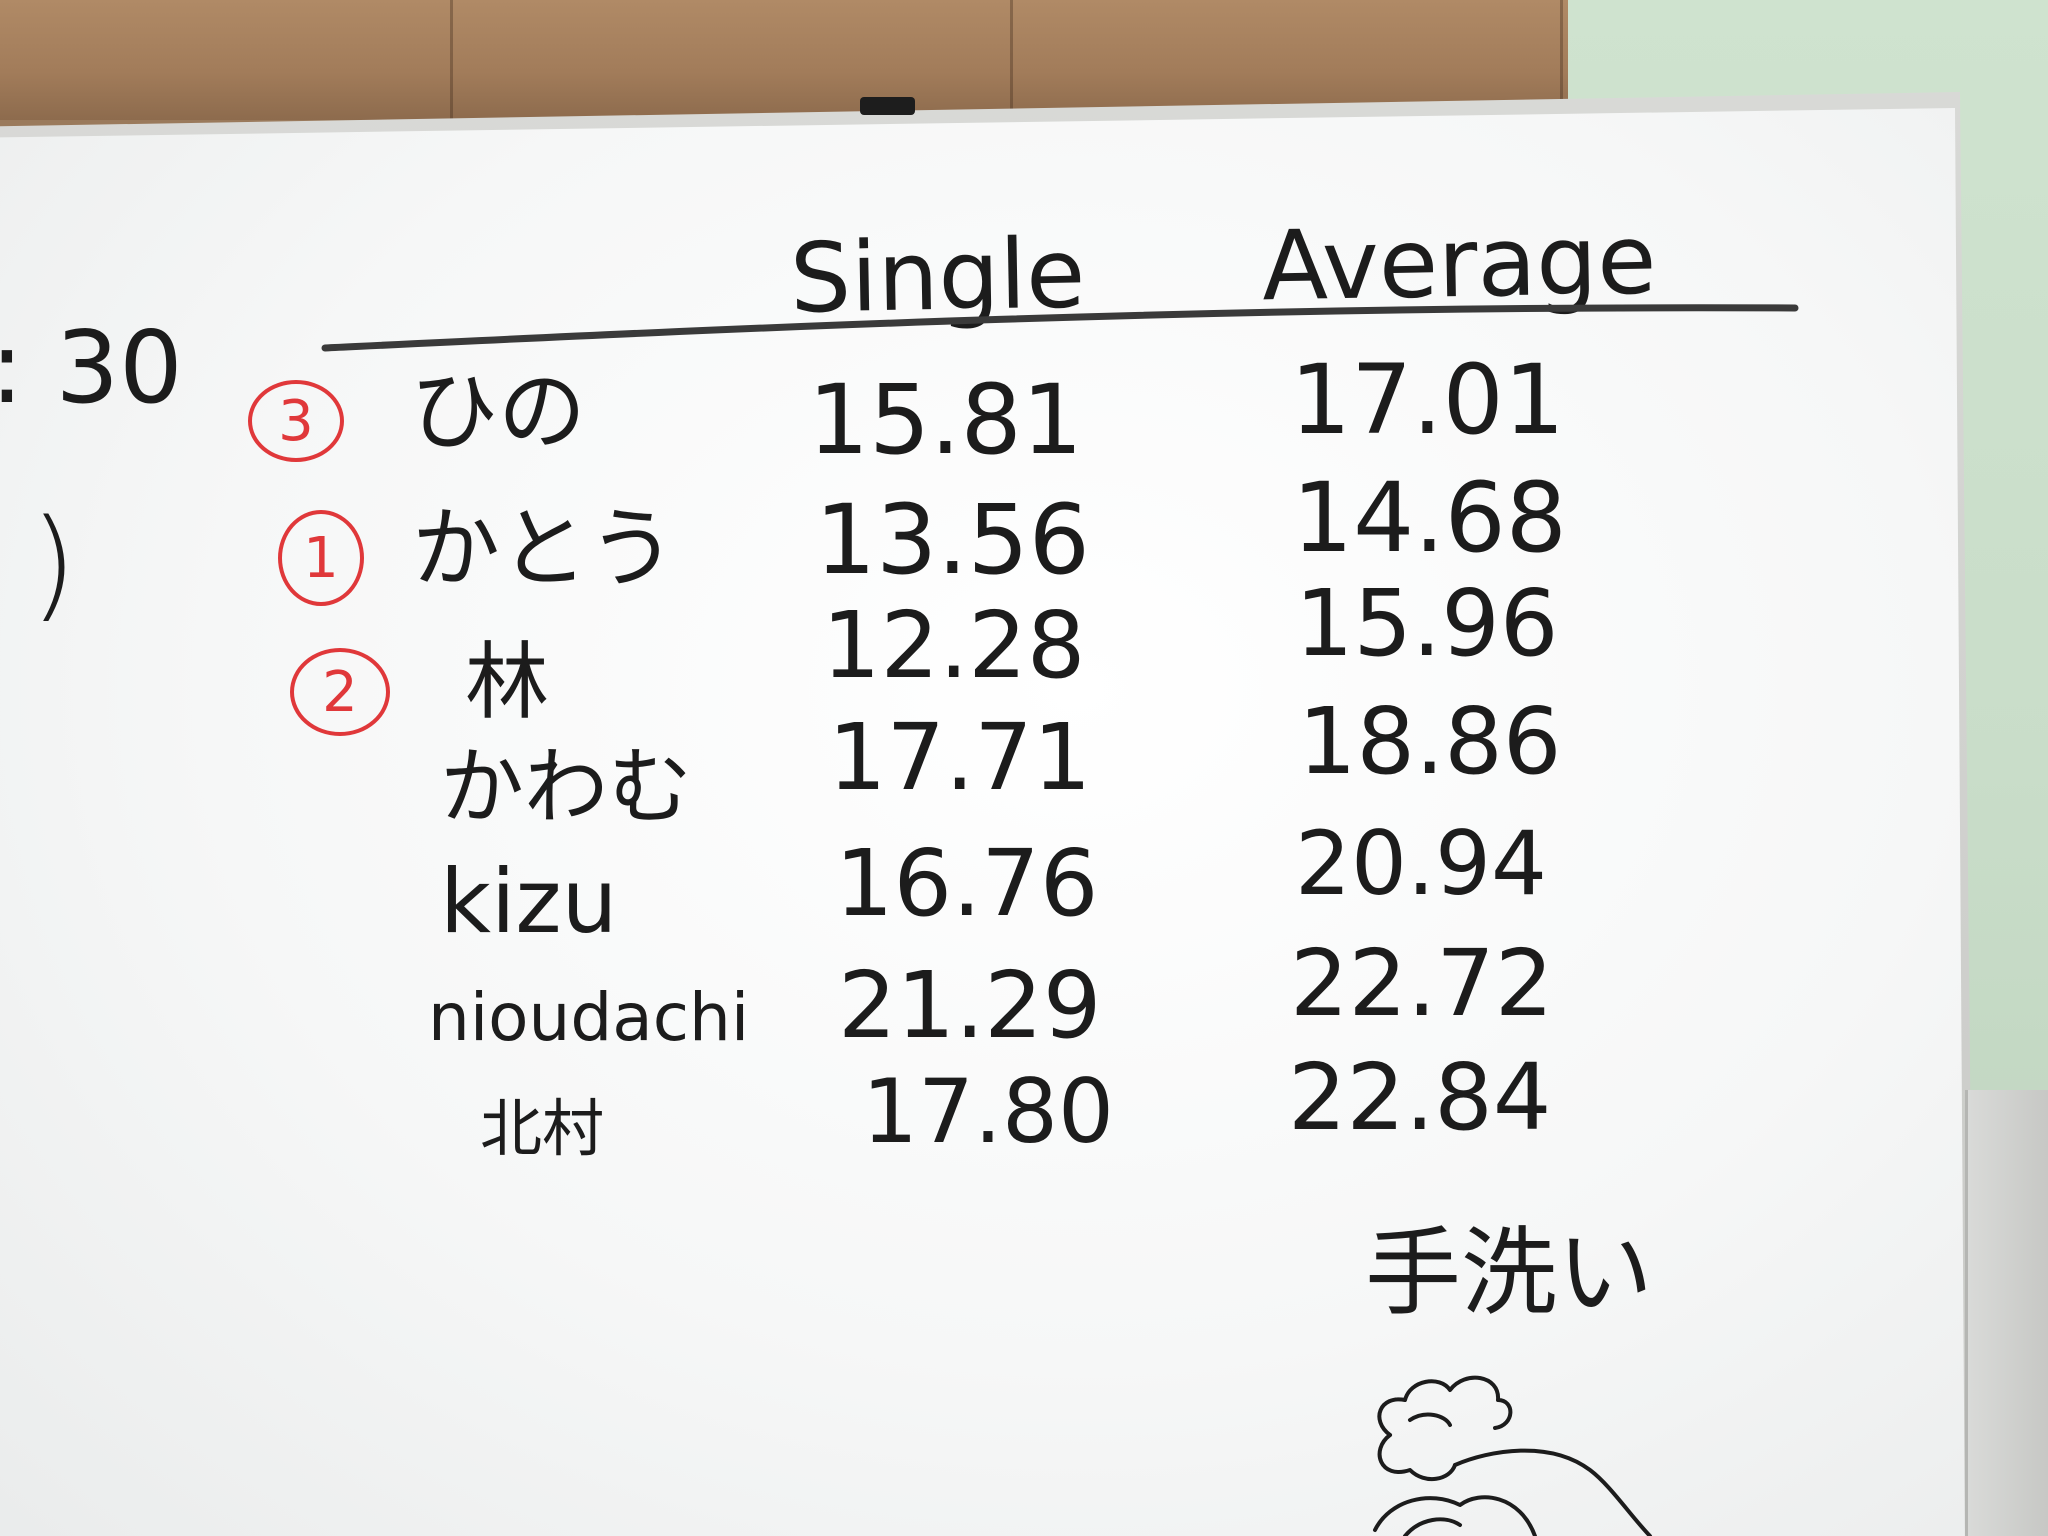 This screenshot has width=2048, height=1536. What do you see at coordinates (589, 1017) in the screenshot?
I see `row-name: nioudachi` at bounding box center [589, 1017].